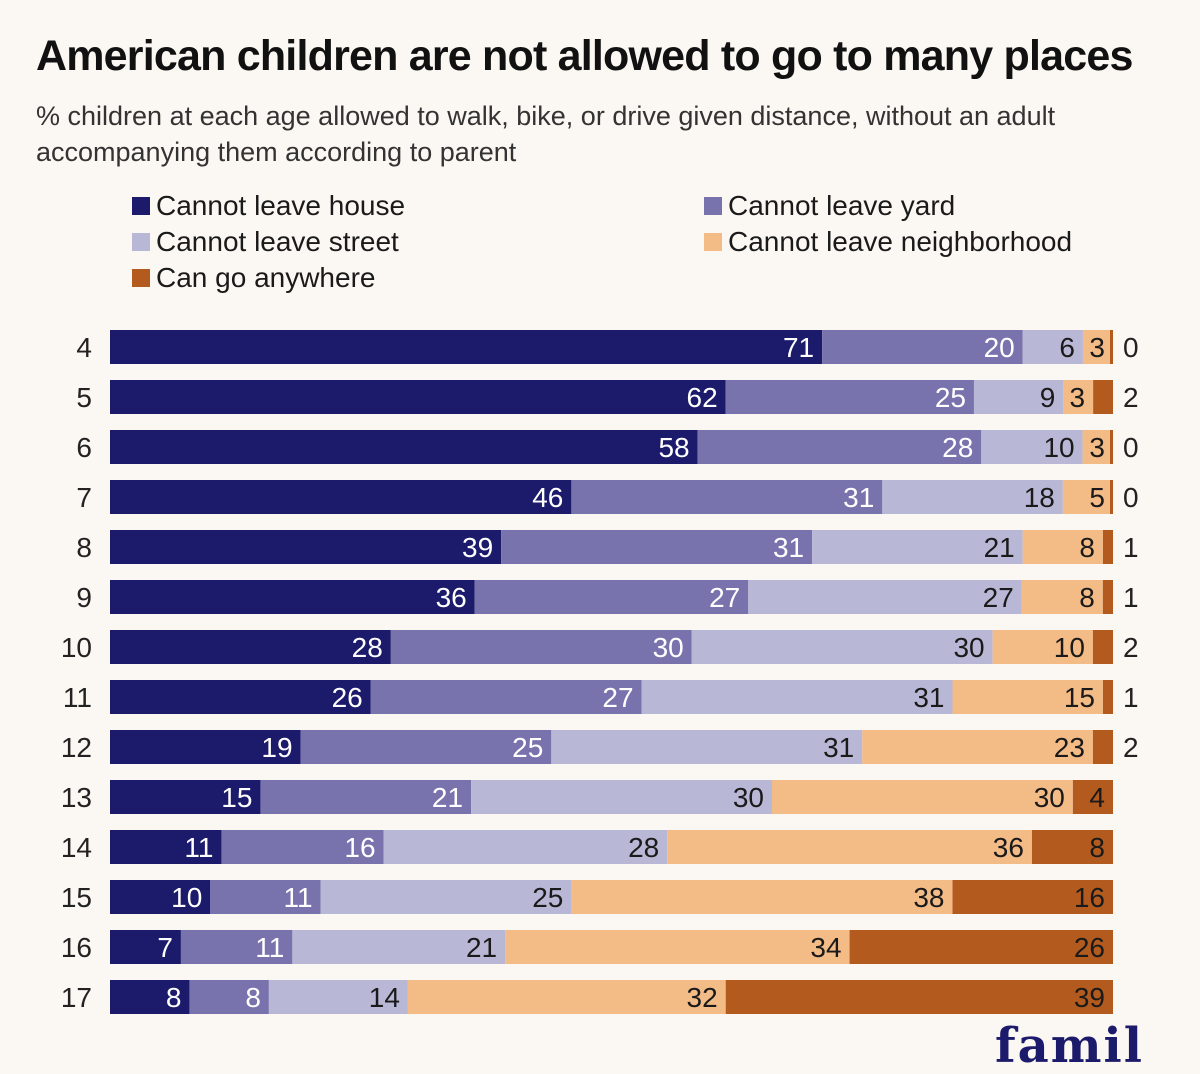 Image resolution: width=1200 pixels, height=1074 pixels. Describe the element at coordinates (702, 997) in the screenshot. I see `data-label: 32` at that location.